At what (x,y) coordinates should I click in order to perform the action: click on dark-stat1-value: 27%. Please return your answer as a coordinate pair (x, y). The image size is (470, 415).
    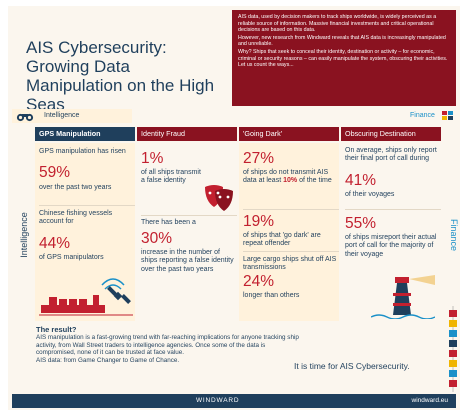
    Looking at the image, I should click on (259, 158).